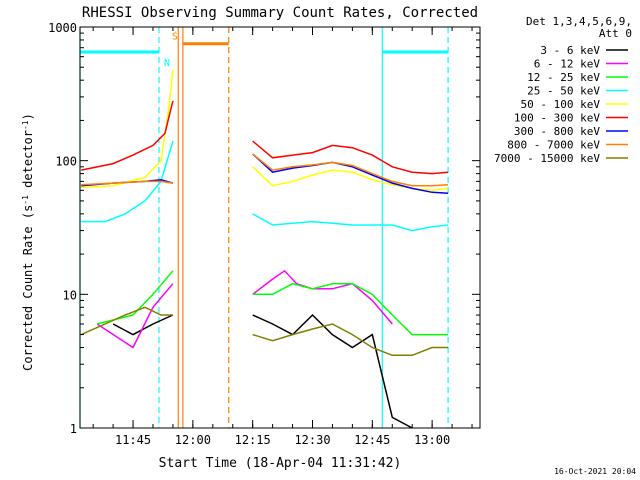  Describe the element at coordinates (133, 440) in the screenshot. I see `x-tick-label: 11:45` at that location.